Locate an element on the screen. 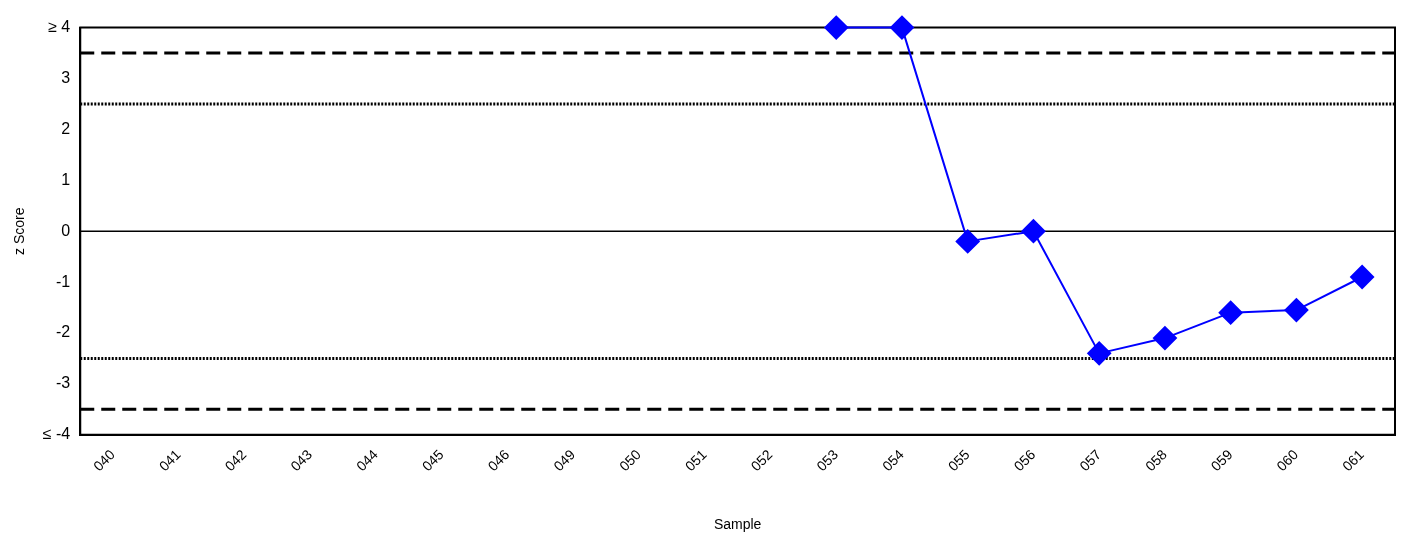  x-tick-label: 061 is located at coordinates (1353, 460).